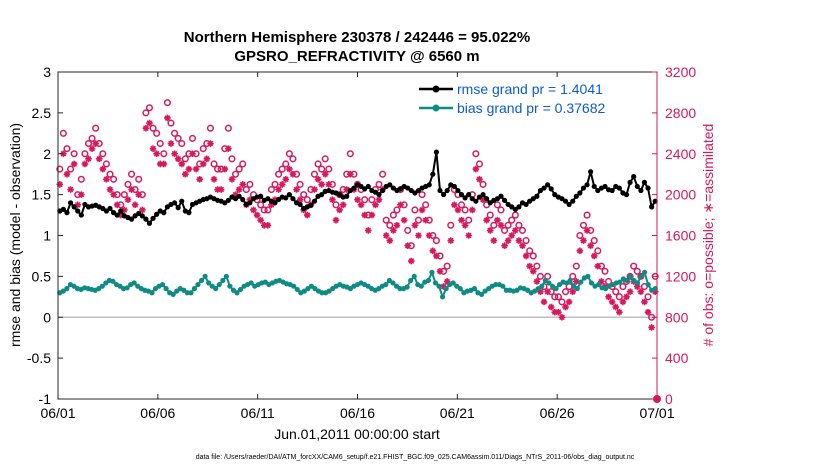 This screenshot has height=470, width=830. I want to click on left-y-axis: -1 -0.5 0 0.5 1 1.5 2 2.5 3, so click(45, 235).